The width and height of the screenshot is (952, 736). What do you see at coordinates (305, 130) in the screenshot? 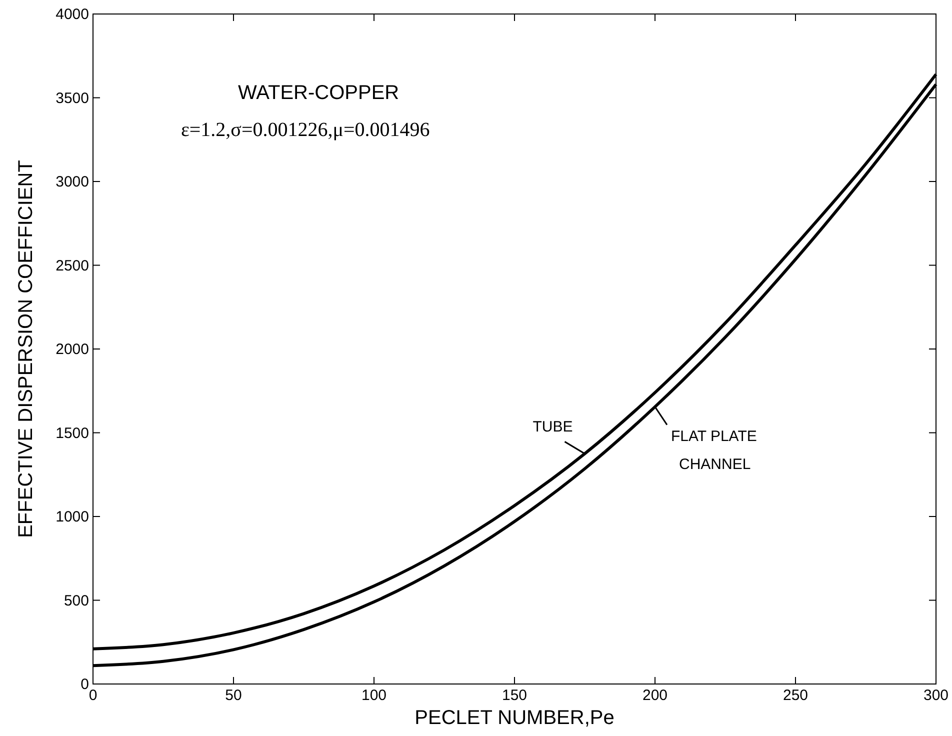
I see `text: ε=1.2,σ=0.001226,μ=0.001496` at bounding box center [305, 130].